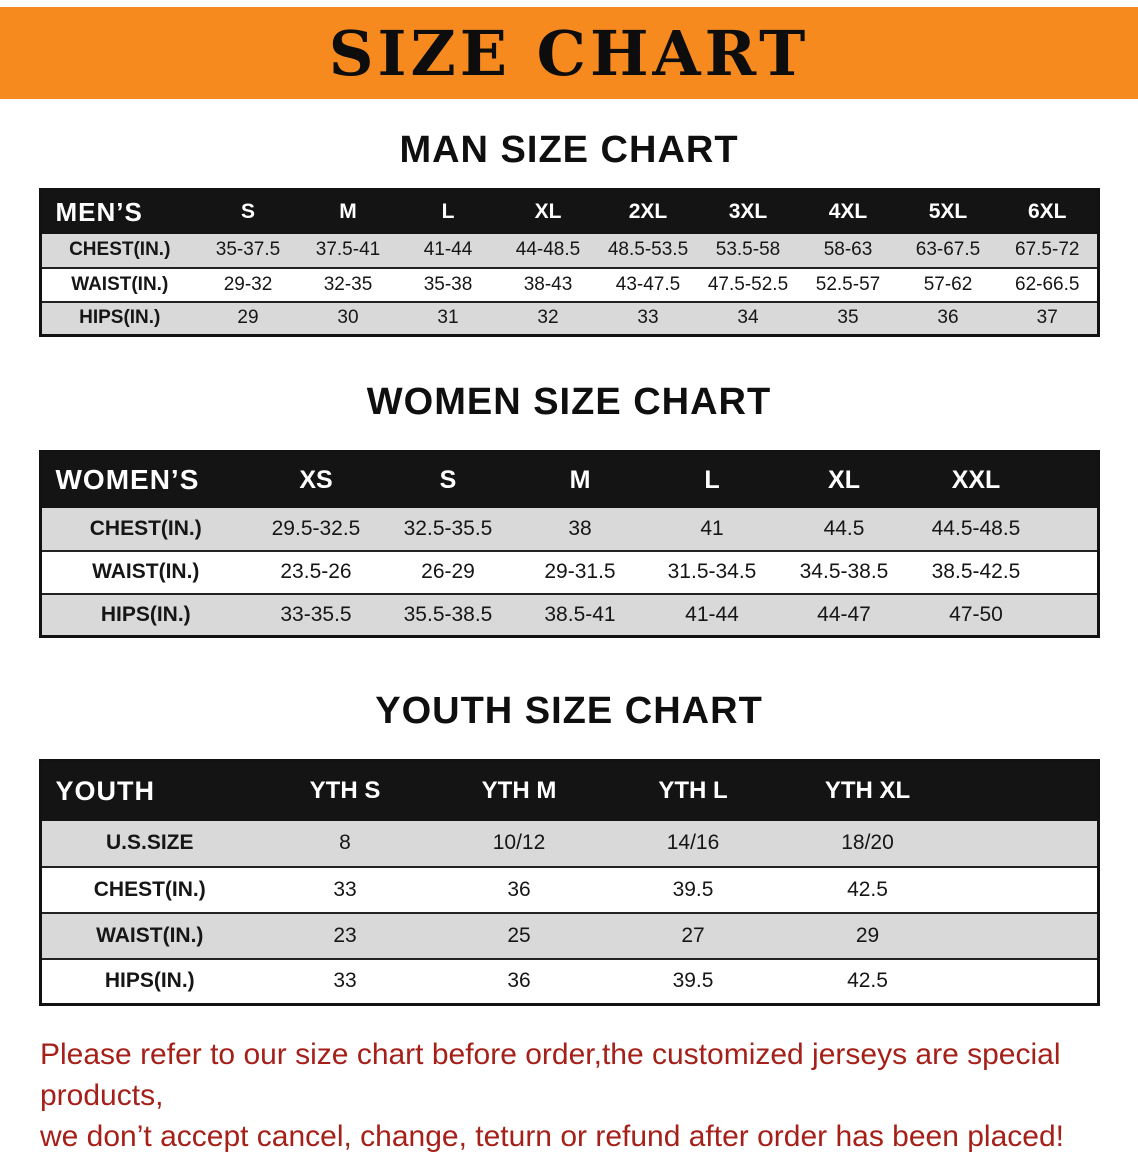 The width and height of the screenshot is (1138, 1157). I want to click on value-cell: 31.5-34.5, so click(712, 572).